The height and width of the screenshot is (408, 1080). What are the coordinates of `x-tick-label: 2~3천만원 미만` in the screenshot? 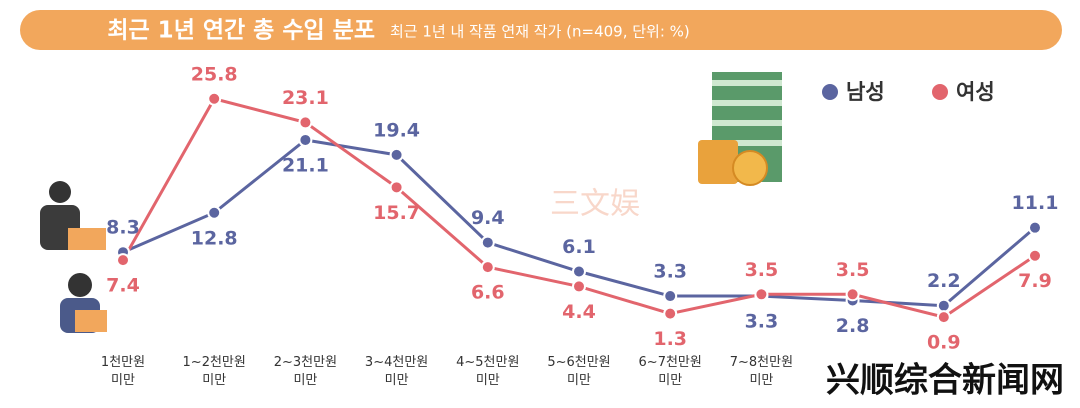 It's located at (305, 371).